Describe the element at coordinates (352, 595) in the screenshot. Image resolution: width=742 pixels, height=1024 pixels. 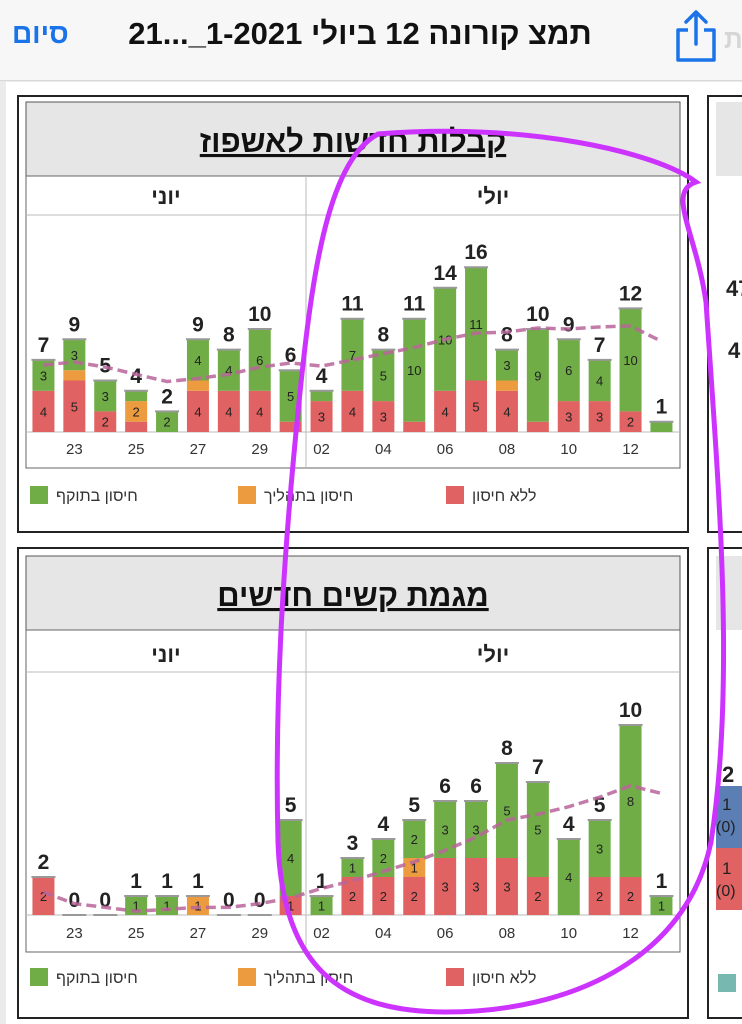
I see `chart-title: מגמת קשים חדשים` at that location.